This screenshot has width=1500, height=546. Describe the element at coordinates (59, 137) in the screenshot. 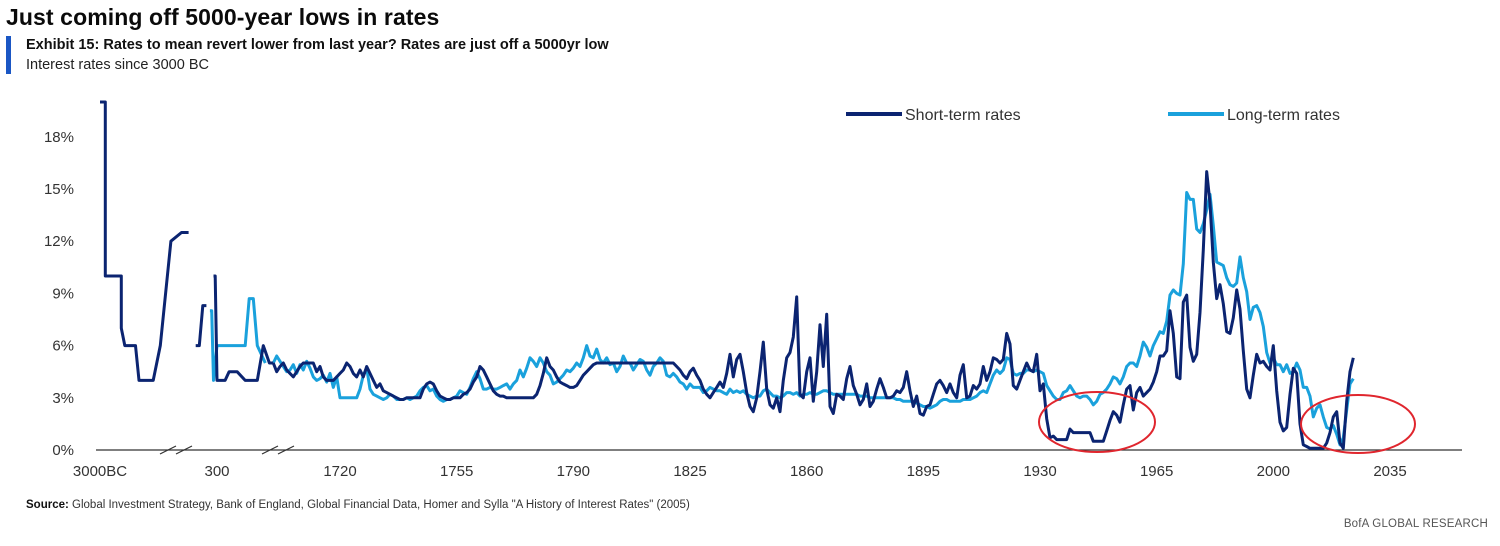

I see `y-tick-label: 18%` at that location.